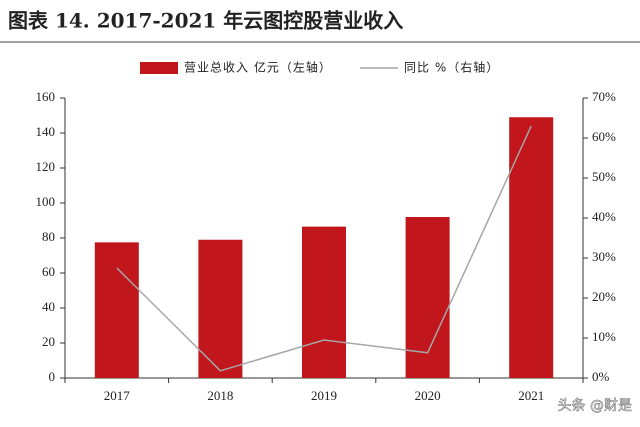  Describe the element at coordinates (46, 96) in the screenshot. I see `y-tick-label: 160` at that location.